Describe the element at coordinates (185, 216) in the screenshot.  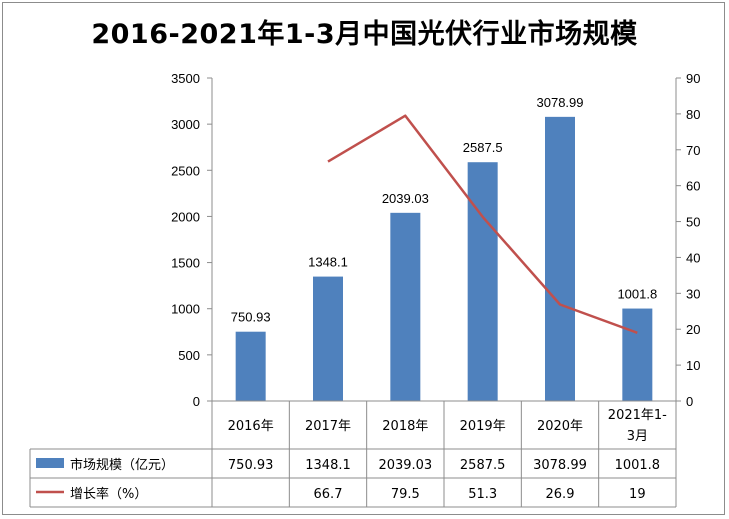
I see `y-left-tick-label: 2000` at that location.